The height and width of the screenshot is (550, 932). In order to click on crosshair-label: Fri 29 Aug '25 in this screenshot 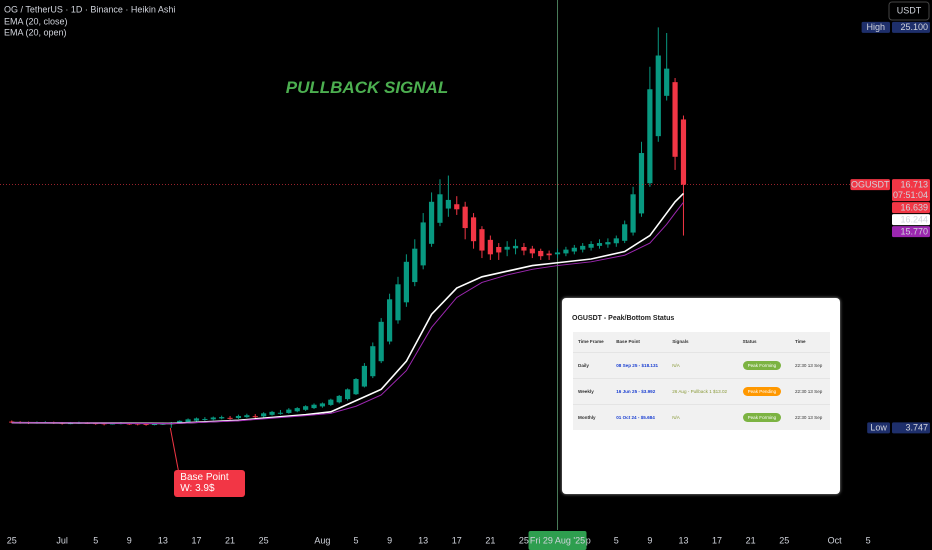, I will do `click(557, 540)`.